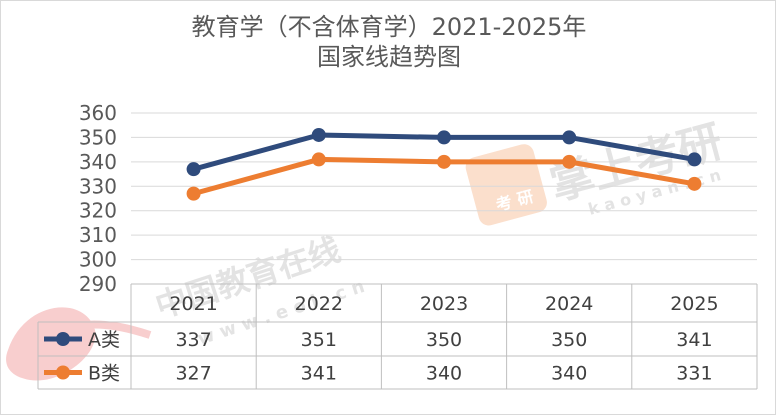  I want to click on chart-title-line2: 国家线趋势图, so click(389, 57).